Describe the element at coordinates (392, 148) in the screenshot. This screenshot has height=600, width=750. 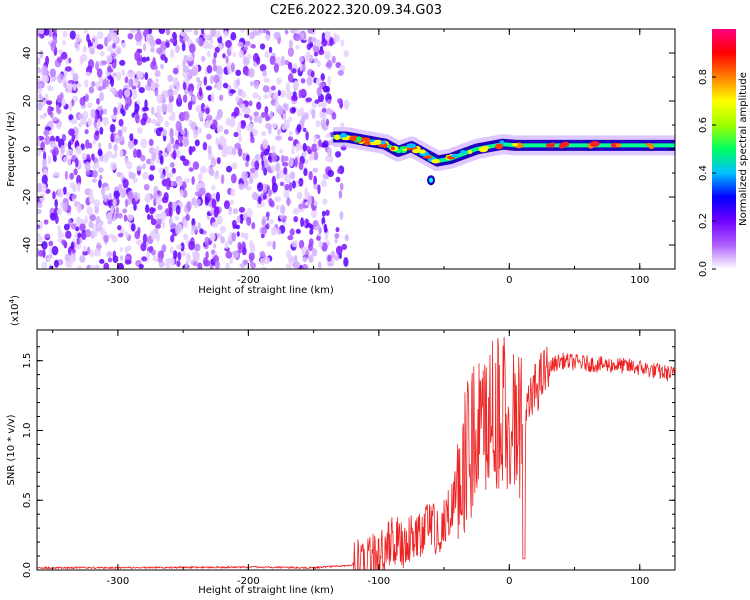
I see `signal-spot` at that location.